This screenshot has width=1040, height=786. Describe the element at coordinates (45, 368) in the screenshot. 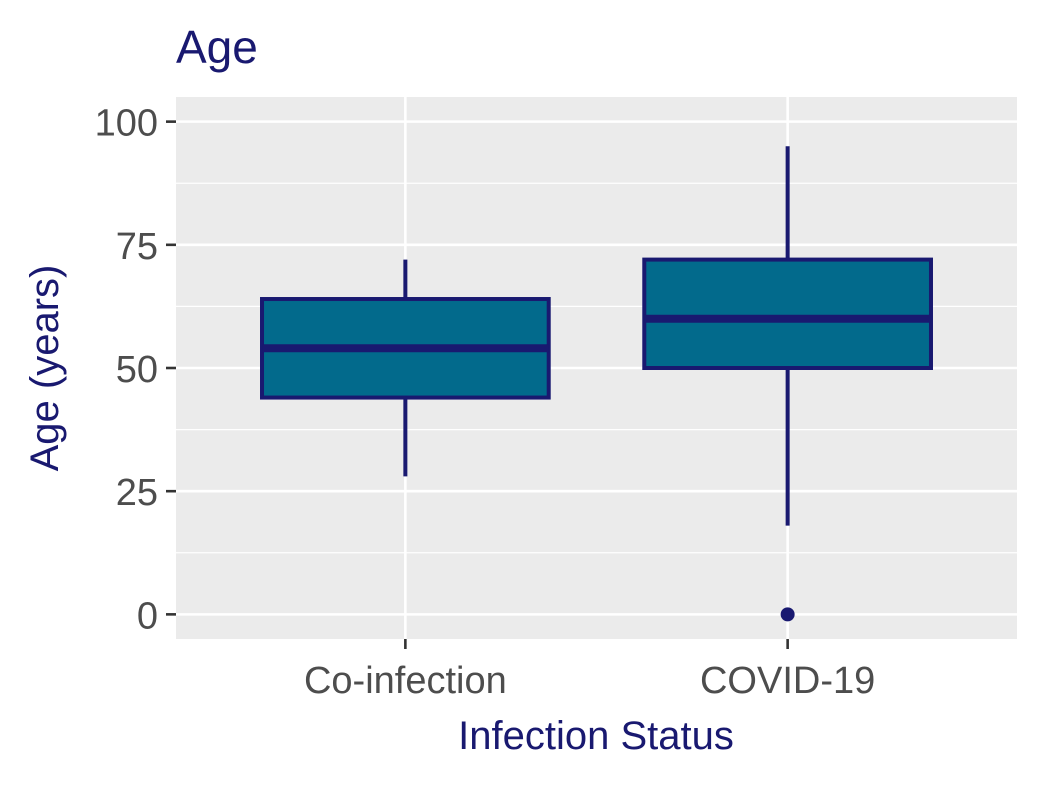

I see `y-axis-label: Age (years)` at that location.